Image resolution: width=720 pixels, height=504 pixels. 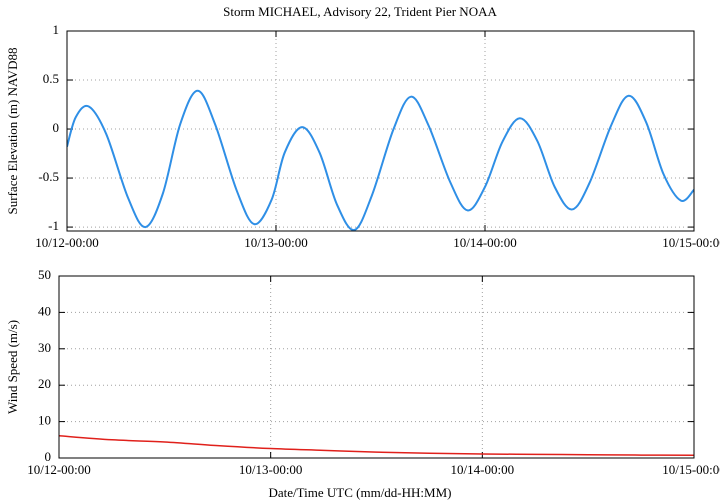 What do you see at coordinates (44, 310) in the screenshot?
I see `y-tick-label: 40` at bounding box center [44, 310].